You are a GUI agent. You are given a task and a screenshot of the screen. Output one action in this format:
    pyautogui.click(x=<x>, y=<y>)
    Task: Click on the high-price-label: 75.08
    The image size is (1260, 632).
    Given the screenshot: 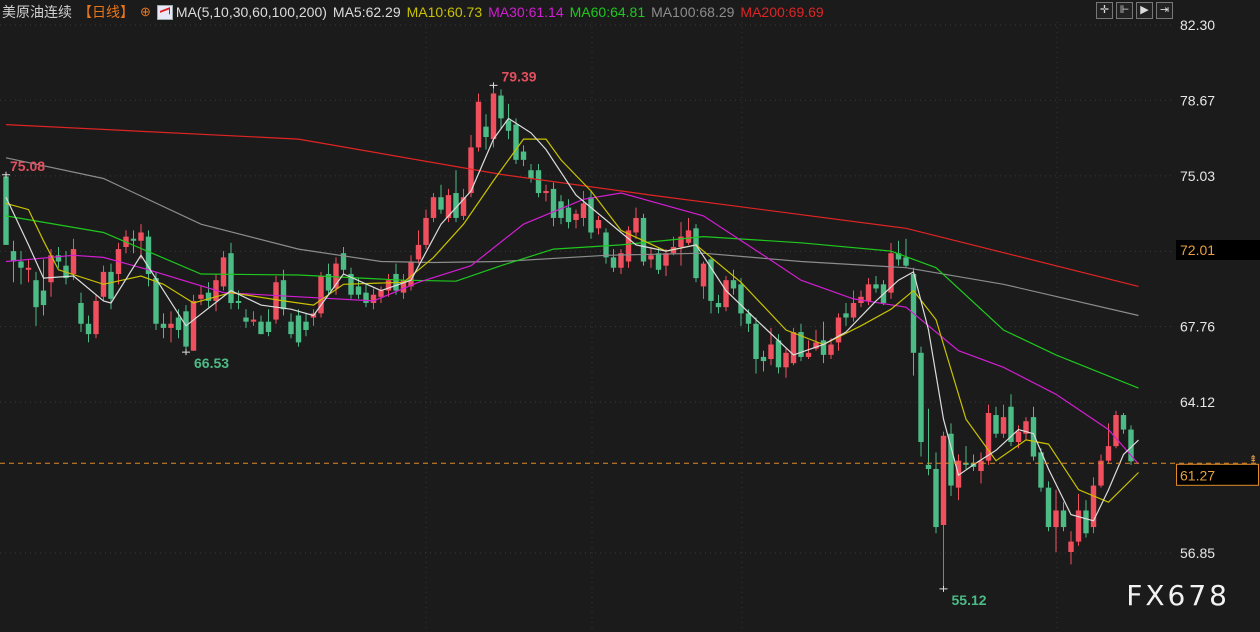 What is the action you would take?
    pyautogui.click(x=27, y=166)
    